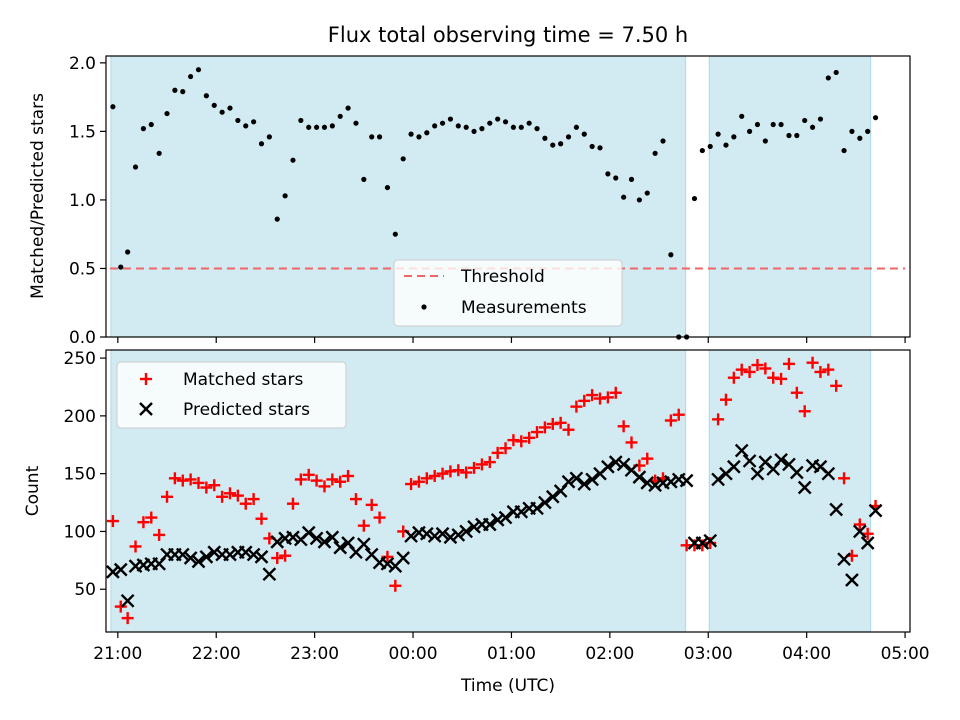 This screenshot has width=960, height=720. I want to click on bottom-x-tick-label: 01:00, so click(511, 654).